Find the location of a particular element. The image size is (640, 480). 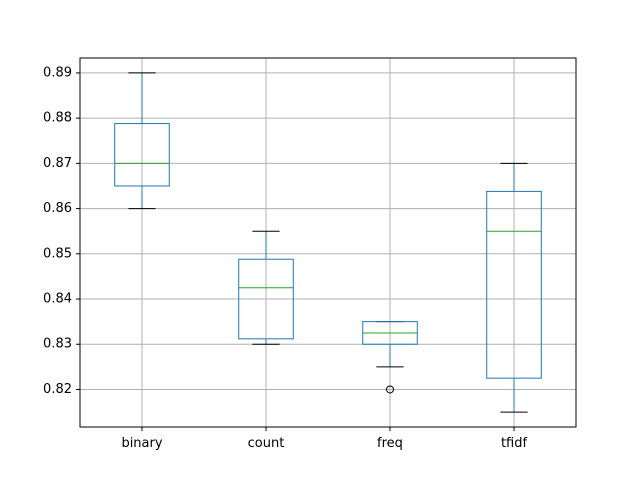

y-tick-label: 0.85 is located at coordinates (57, 253).